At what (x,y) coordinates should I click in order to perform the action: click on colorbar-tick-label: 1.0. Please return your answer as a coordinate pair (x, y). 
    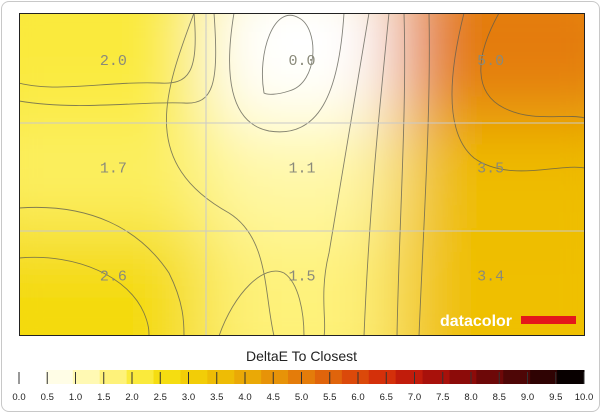
    Looking at the image, I should click on (75, 397).